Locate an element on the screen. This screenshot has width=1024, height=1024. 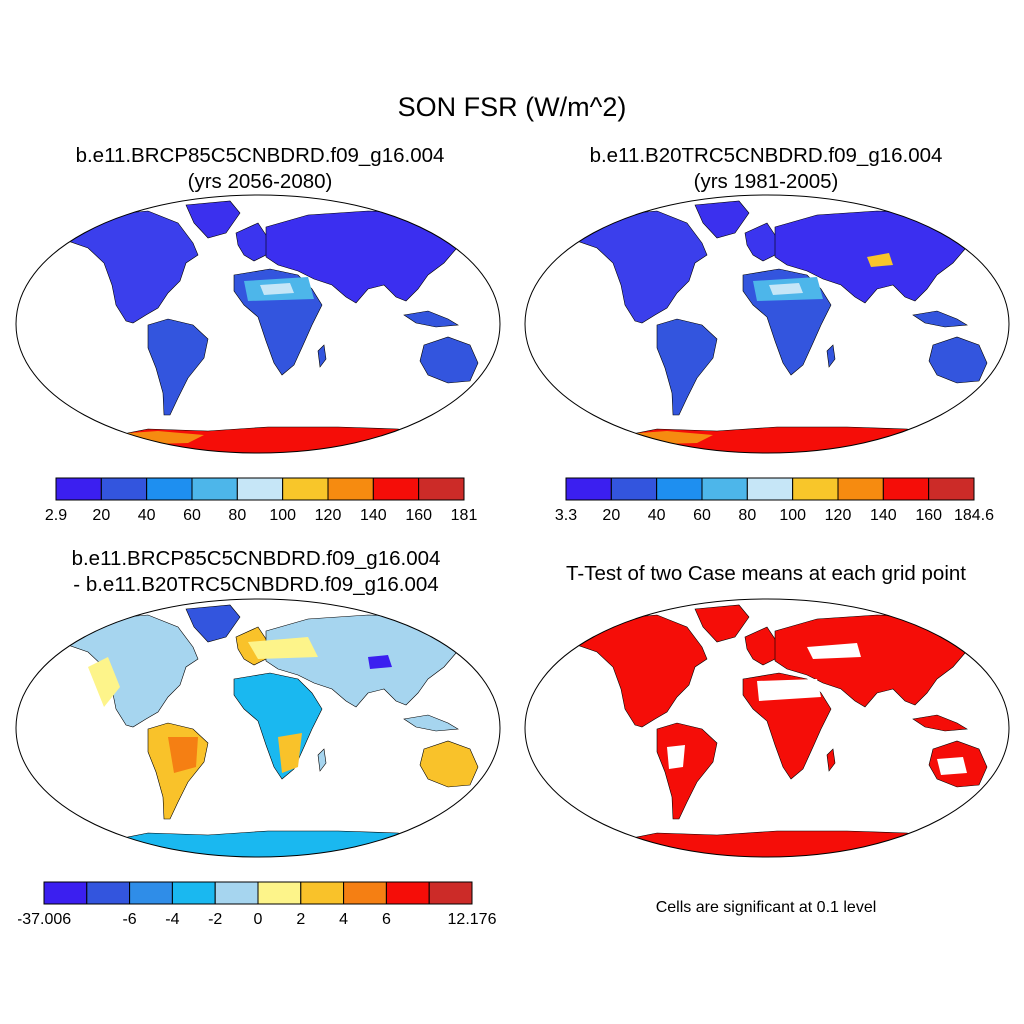
panel-case1-map is located at coordinates (258, 324).